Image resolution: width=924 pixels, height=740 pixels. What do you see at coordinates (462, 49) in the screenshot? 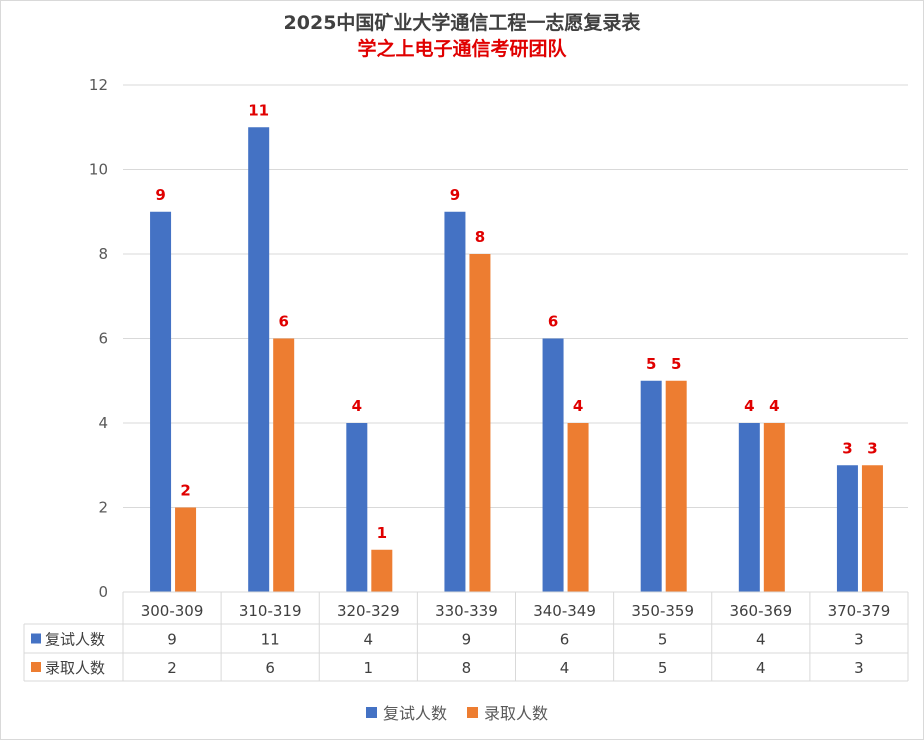
I see `chart-subtitle: 学之上电子通信考研团队` at bounding box center [462, 49].